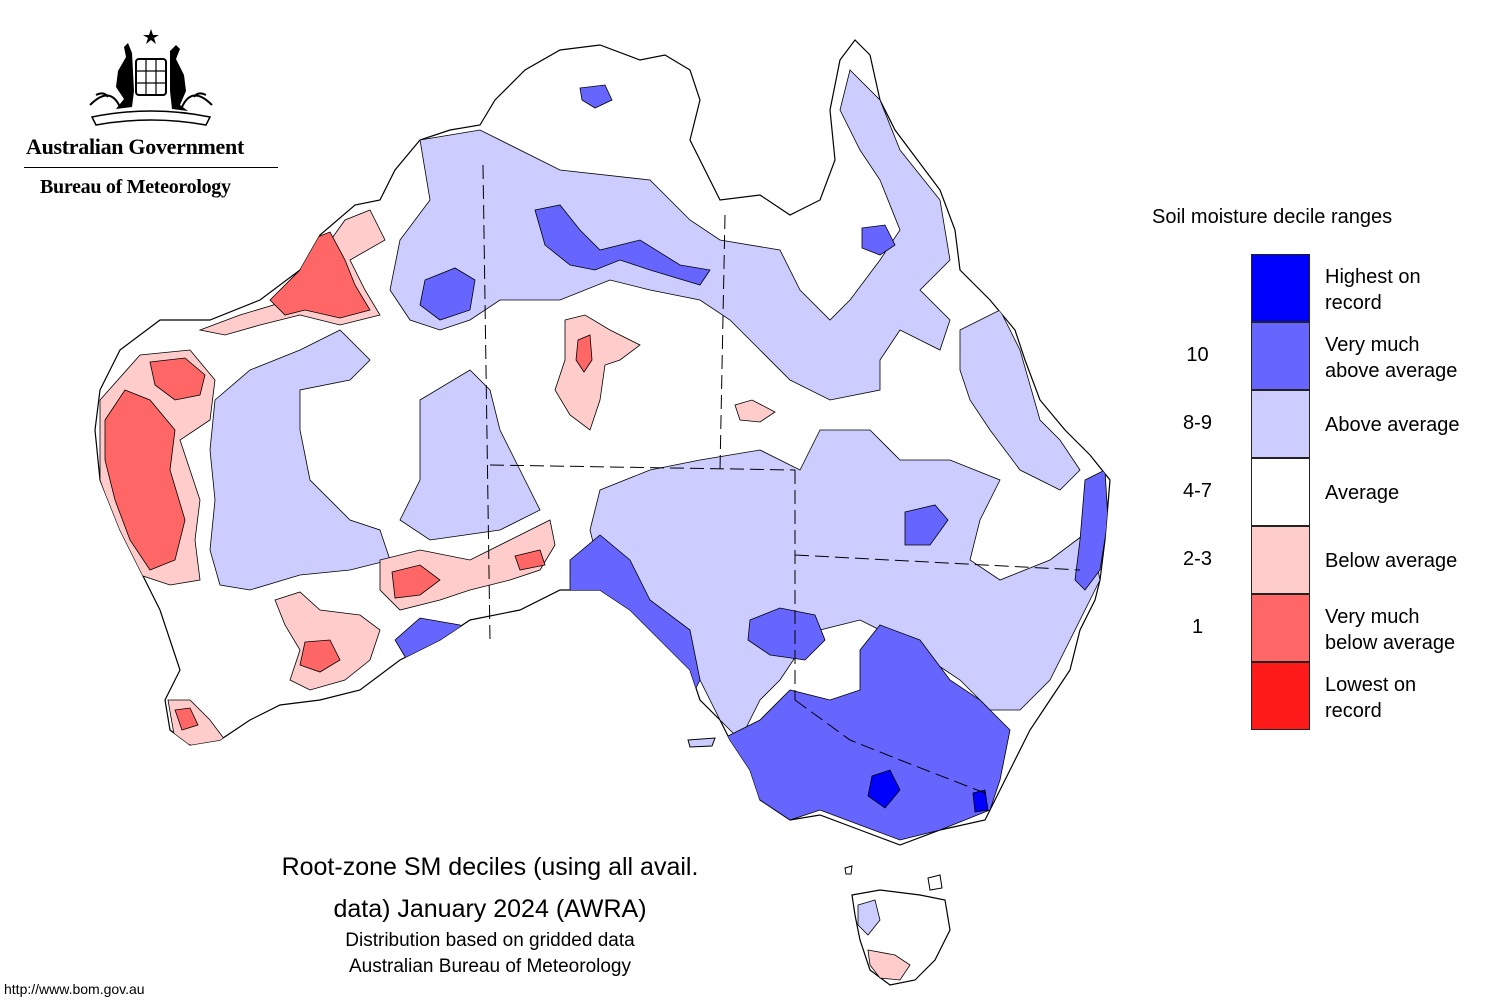 The width and height of the screenshot is (1491, 1002). I want to click on zone-above-north, so click(670, 235).